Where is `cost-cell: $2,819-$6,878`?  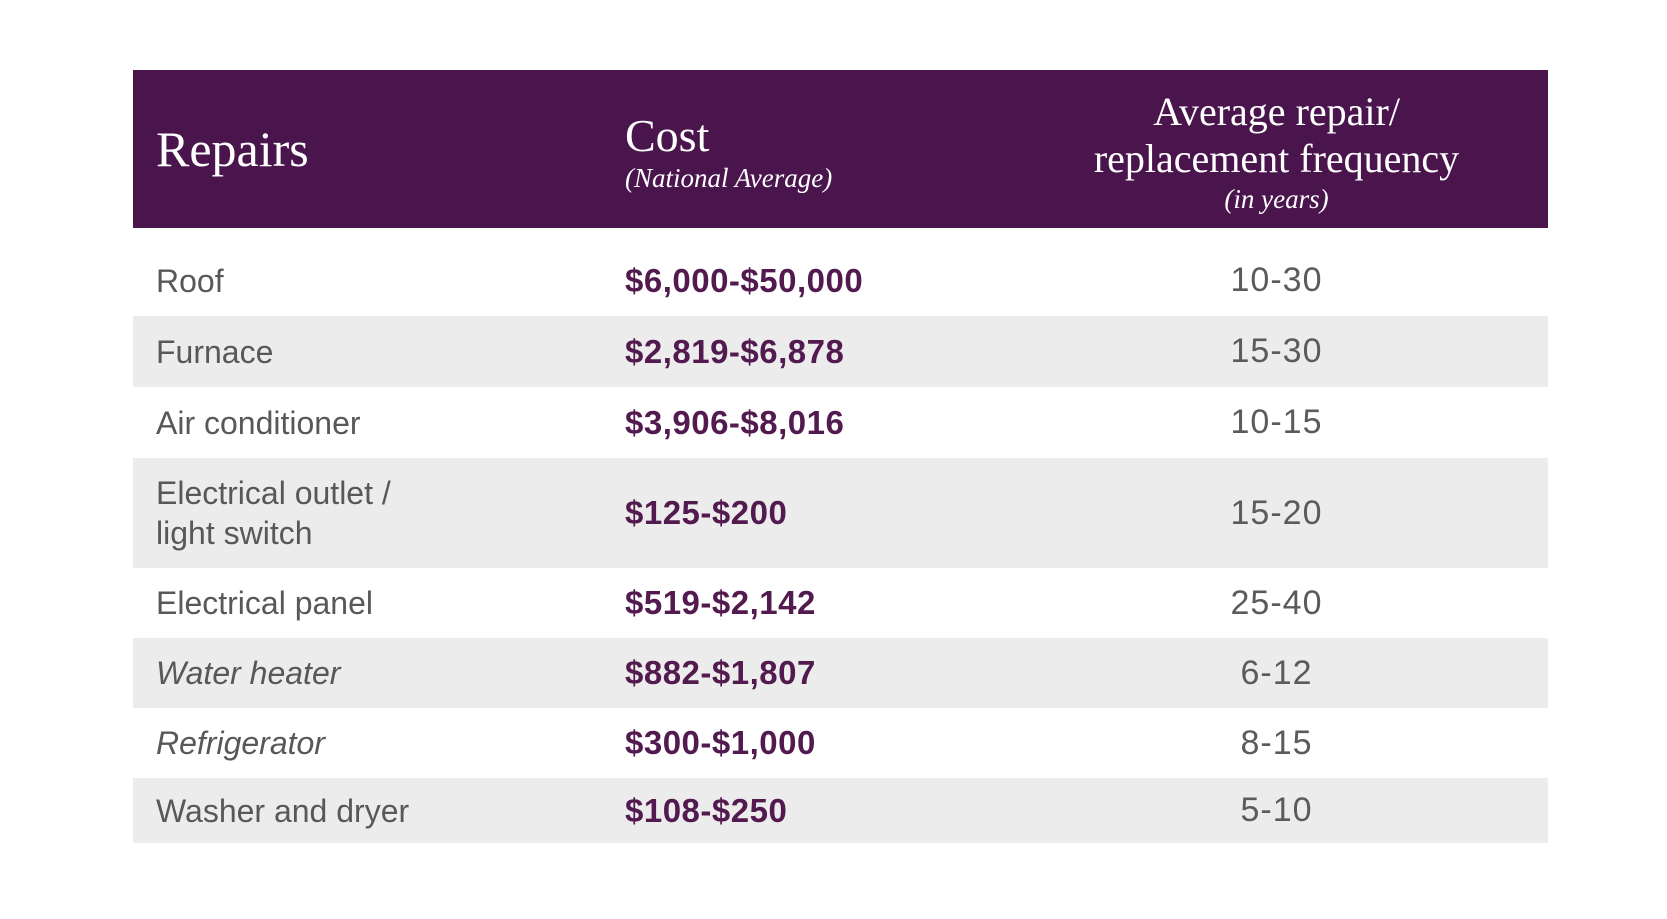
cost-cell: $2,819-$6,878 is located at coordinates (815, 351).